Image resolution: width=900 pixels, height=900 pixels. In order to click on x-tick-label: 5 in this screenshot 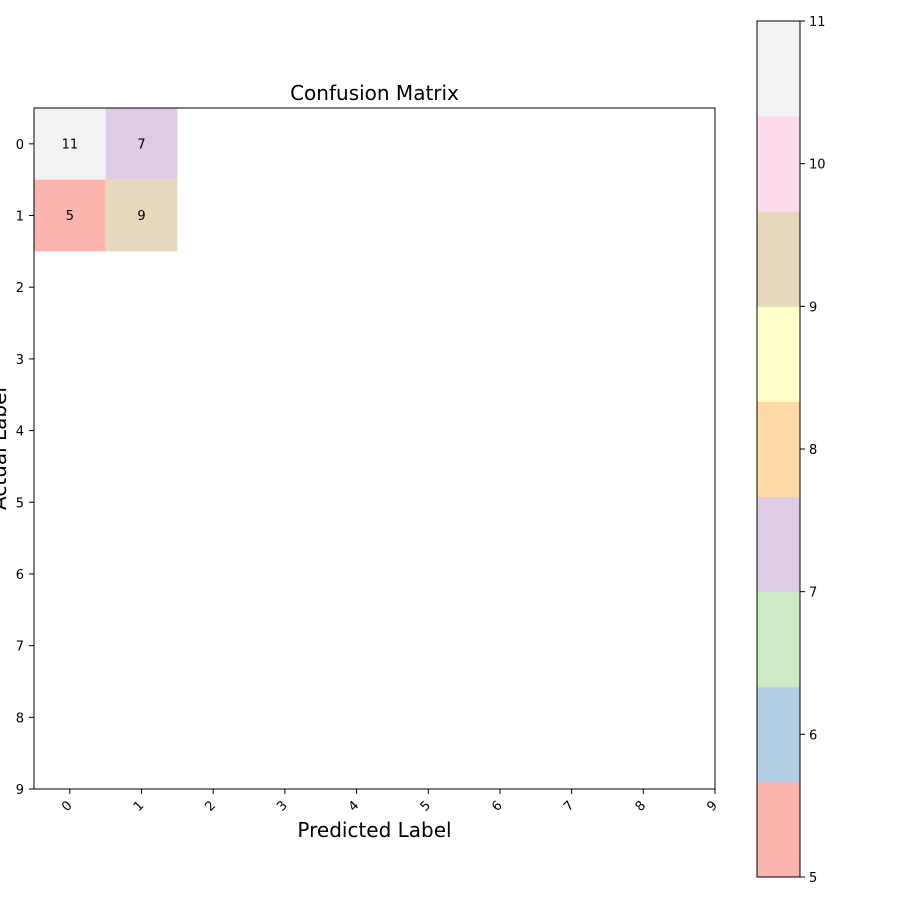, I will do `click(426, 806)`.